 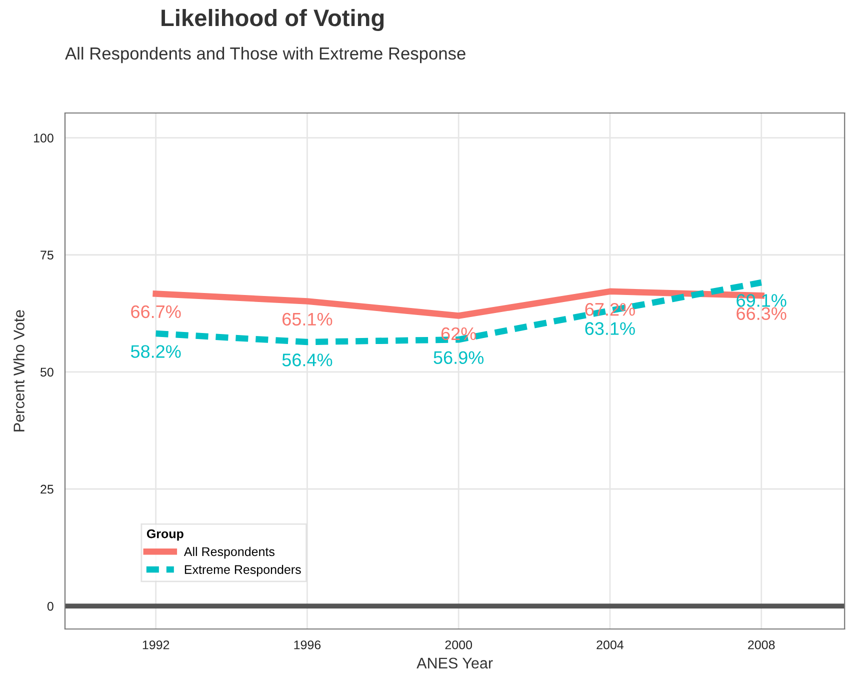 I want to click on y-tick-label: 100, so click(x=44, y=138).